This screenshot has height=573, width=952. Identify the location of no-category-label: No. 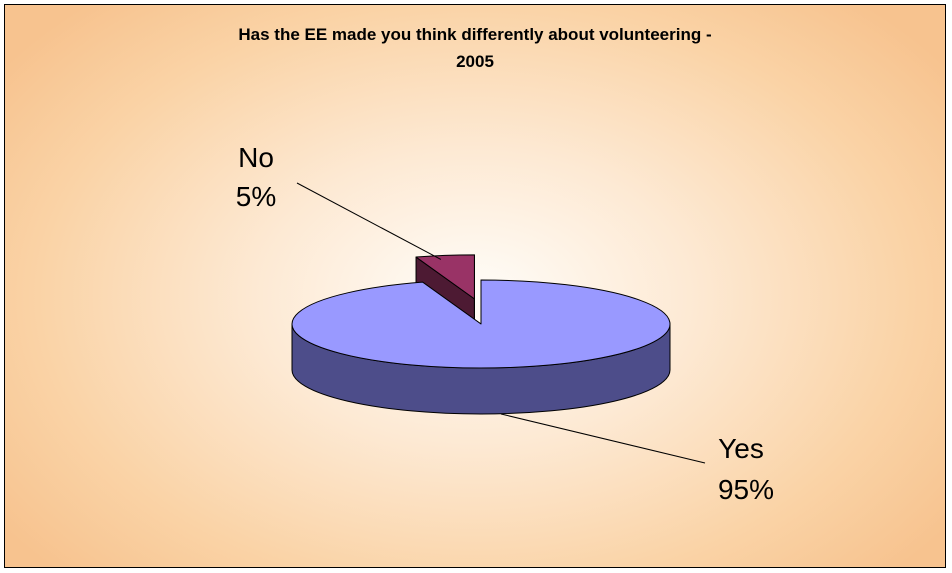
(256, 157).